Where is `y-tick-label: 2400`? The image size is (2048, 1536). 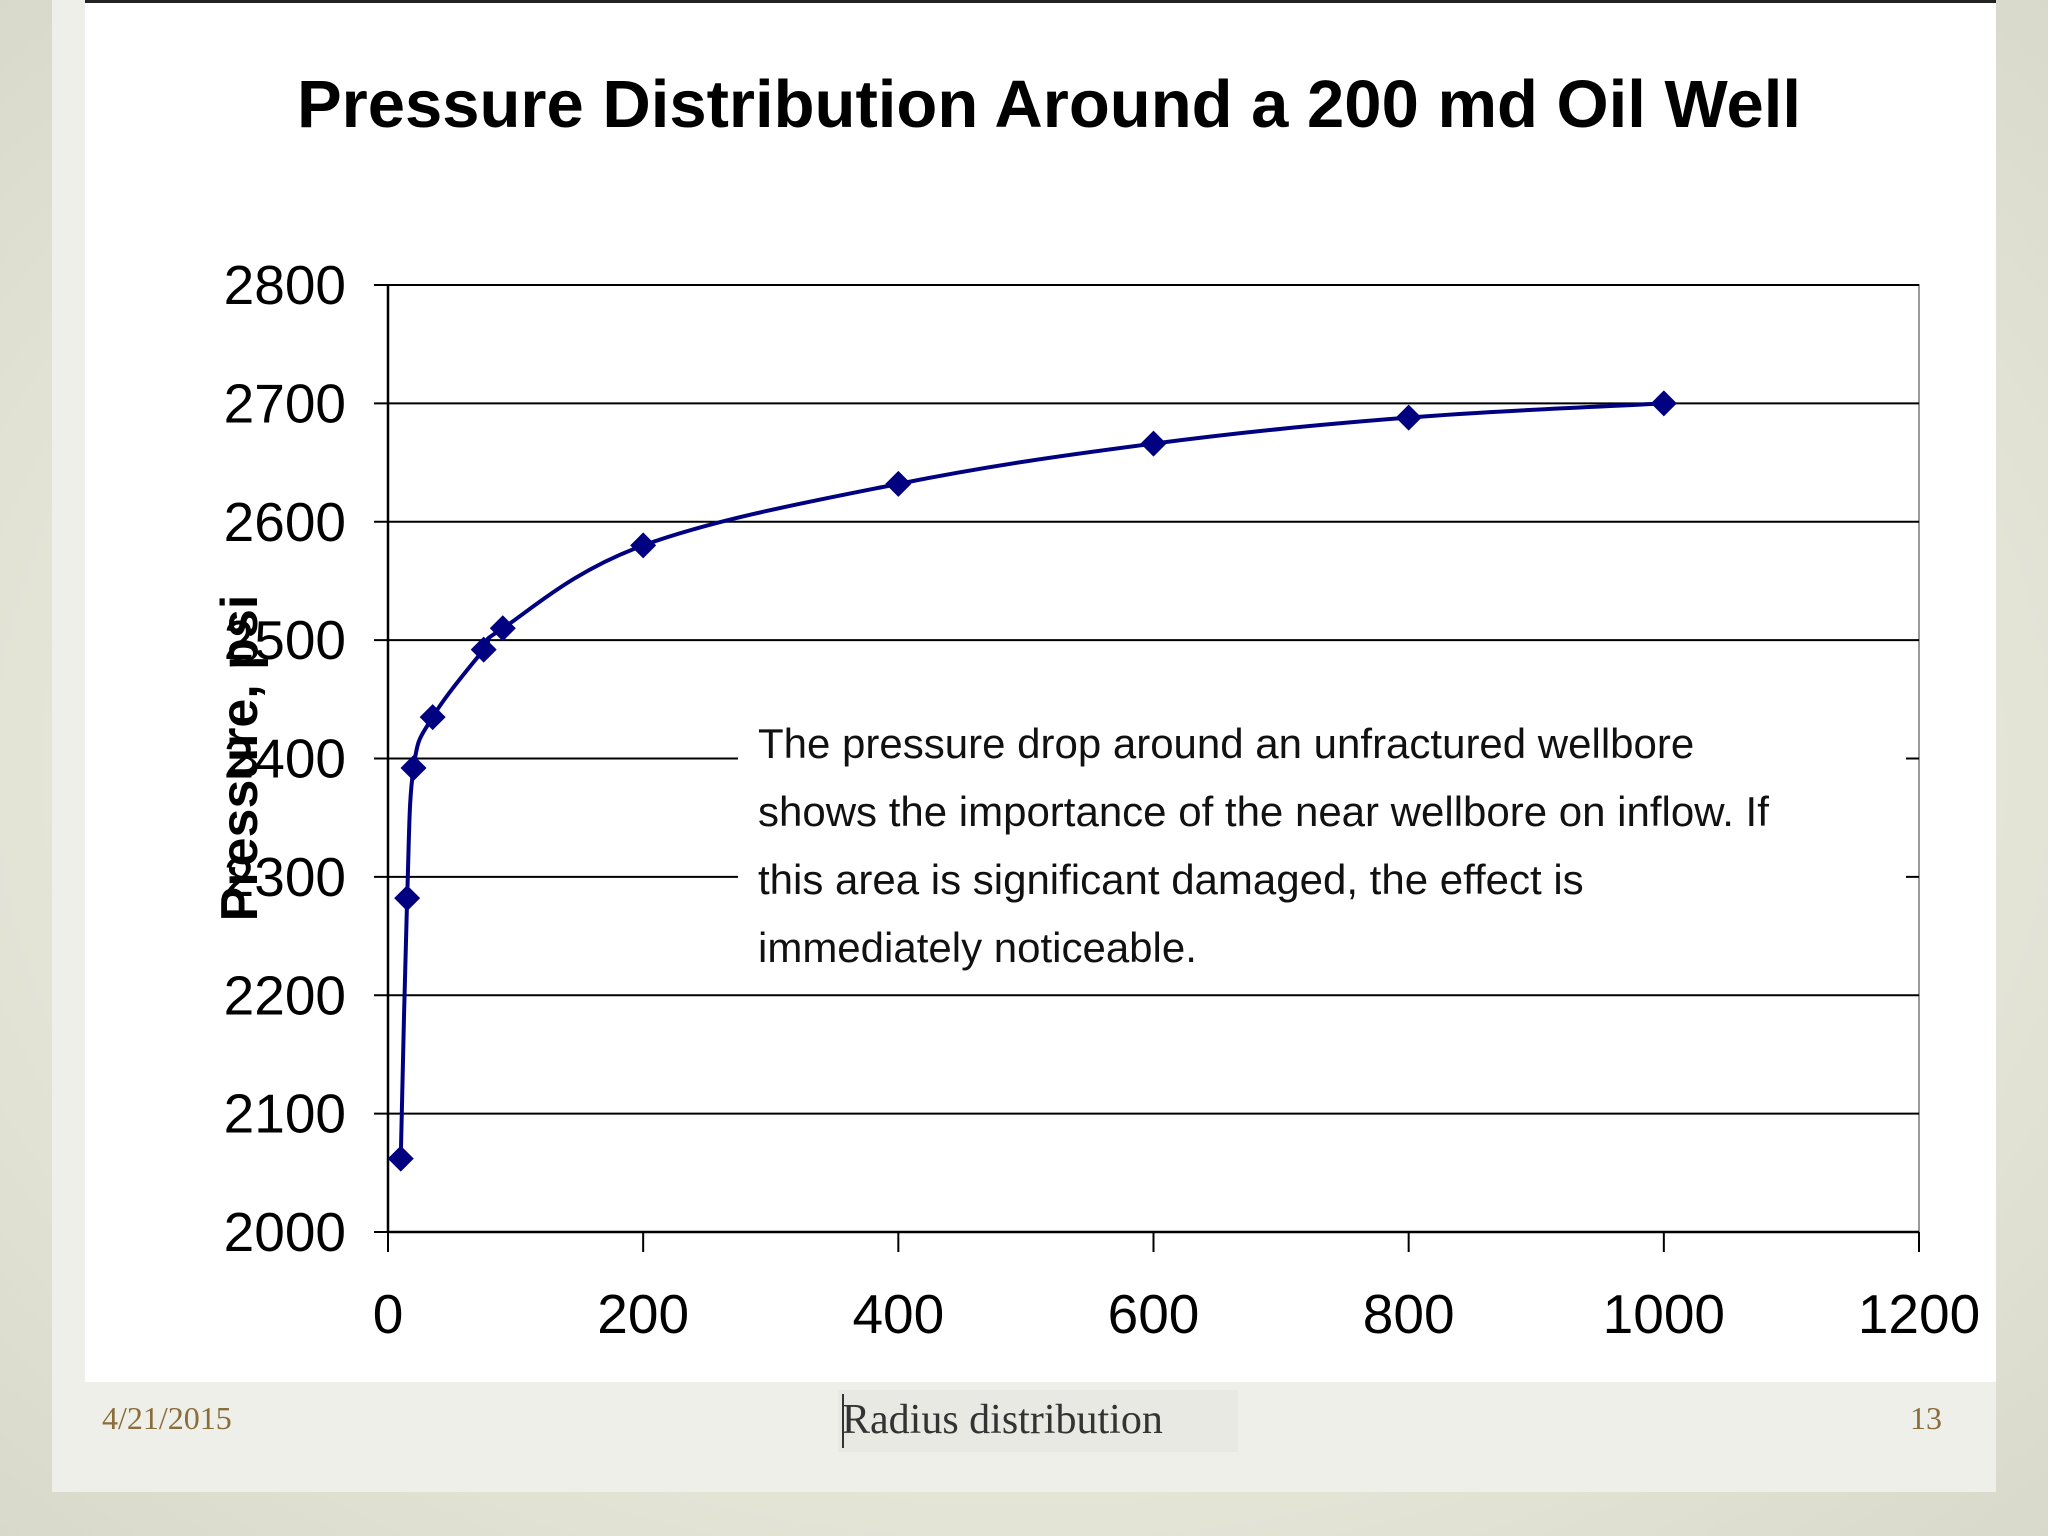 y-tick-label: 2400 is located at coordinates (285, 759).